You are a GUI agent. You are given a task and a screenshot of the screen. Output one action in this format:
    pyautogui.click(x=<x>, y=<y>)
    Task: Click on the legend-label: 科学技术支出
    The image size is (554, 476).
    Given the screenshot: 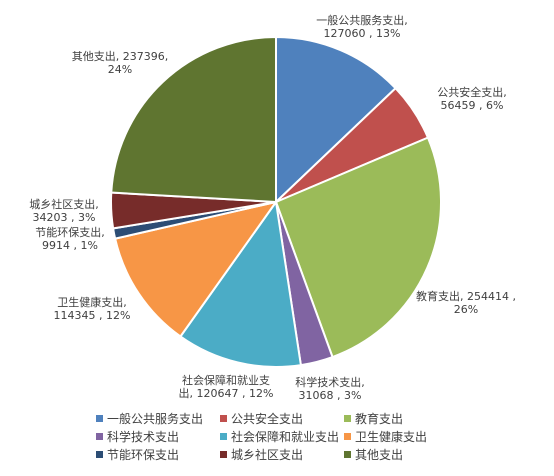 What is the action you would take?
    pyautogui.click(x=143, y=436)
    